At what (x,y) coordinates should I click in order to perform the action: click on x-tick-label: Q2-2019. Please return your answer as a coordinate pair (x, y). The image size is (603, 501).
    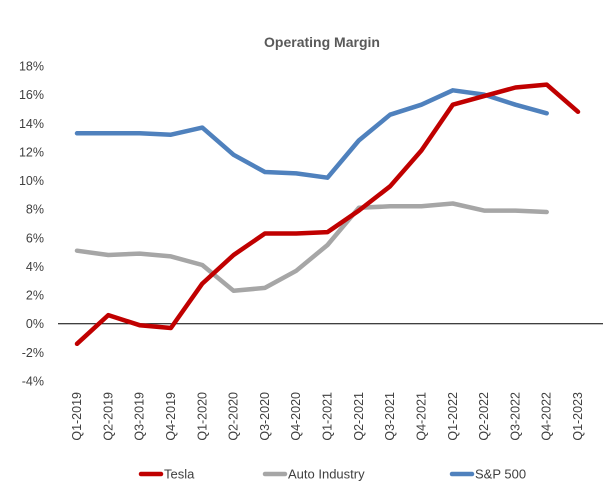
    Looking at the image, I should click on (108, 416).